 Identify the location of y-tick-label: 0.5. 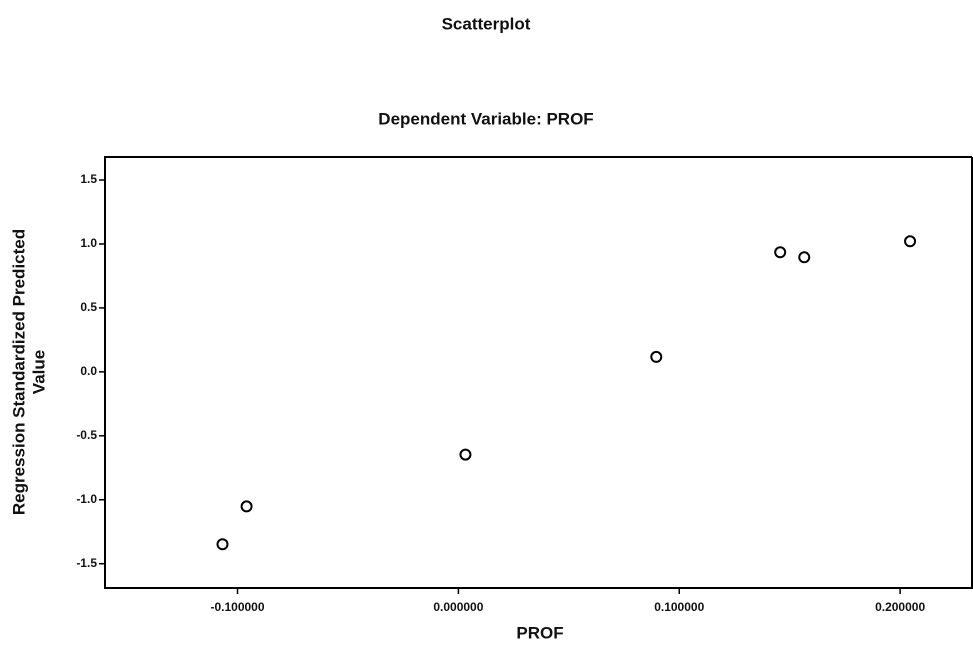
(88, 307).